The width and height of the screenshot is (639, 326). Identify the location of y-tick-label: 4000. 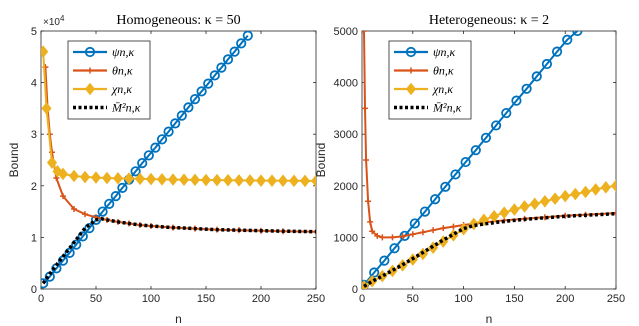
(346, 84).